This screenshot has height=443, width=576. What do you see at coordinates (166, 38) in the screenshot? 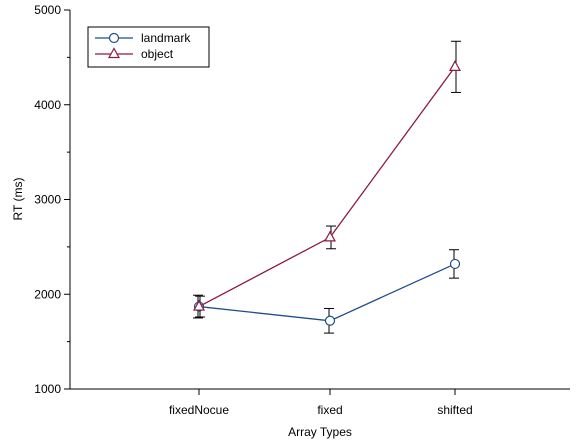
I see `legend-label: landmark` at bounding box center [166, 38].